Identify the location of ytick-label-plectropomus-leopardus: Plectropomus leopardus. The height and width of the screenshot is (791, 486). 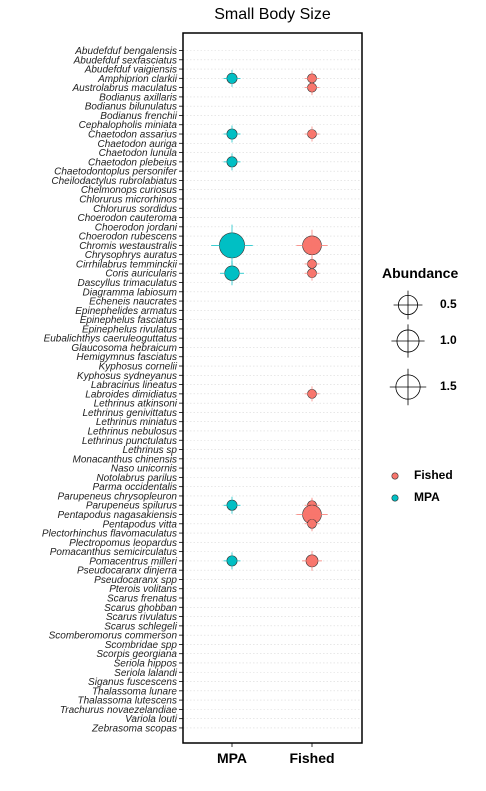
(123, 543).